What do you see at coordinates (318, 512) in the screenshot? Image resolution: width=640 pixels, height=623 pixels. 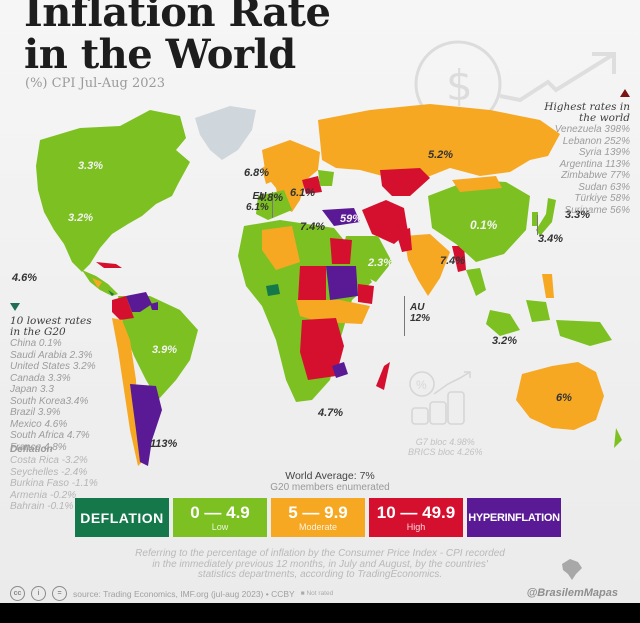 I see `legend-label: 5 — 9.9` at bounding box center [318, 512].